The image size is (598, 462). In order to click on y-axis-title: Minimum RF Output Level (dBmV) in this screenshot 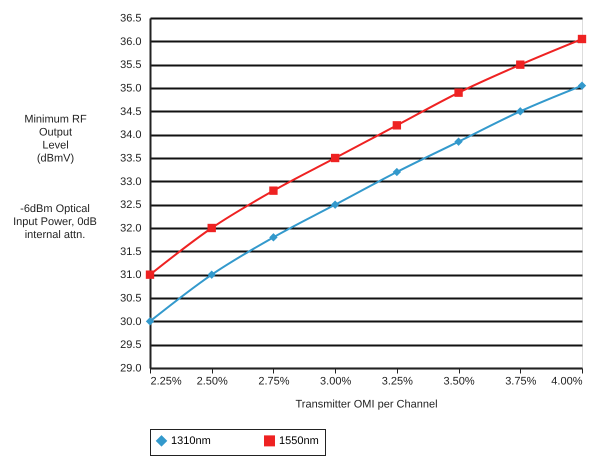, I will do `click(55, 139)`.